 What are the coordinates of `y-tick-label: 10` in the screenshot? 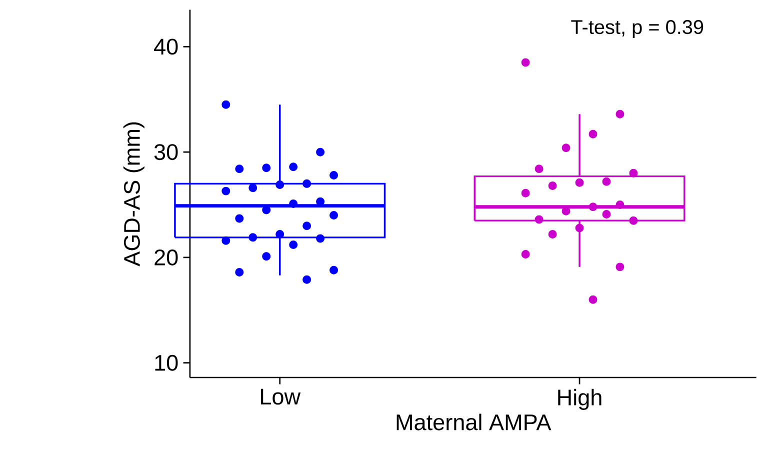 It's located at (166, 362).